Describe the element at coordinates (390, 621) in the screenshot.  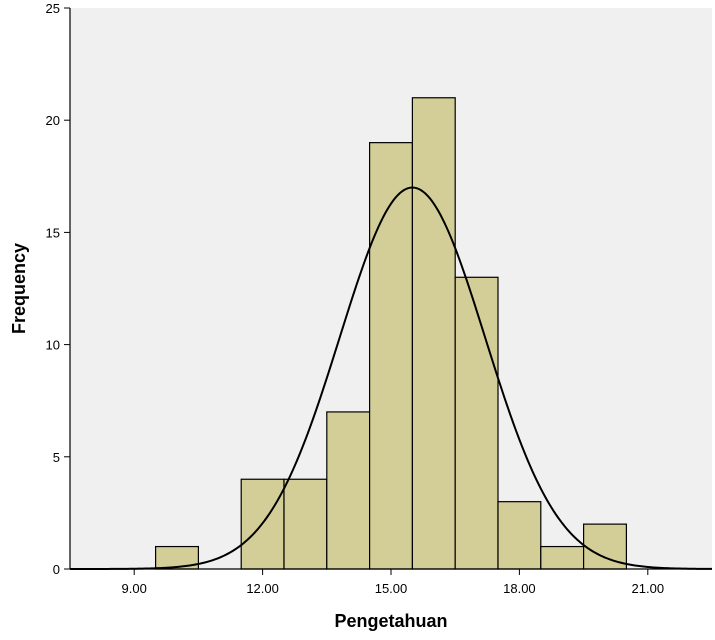
I see `x-axis-title: Pengetahuan` at that location.